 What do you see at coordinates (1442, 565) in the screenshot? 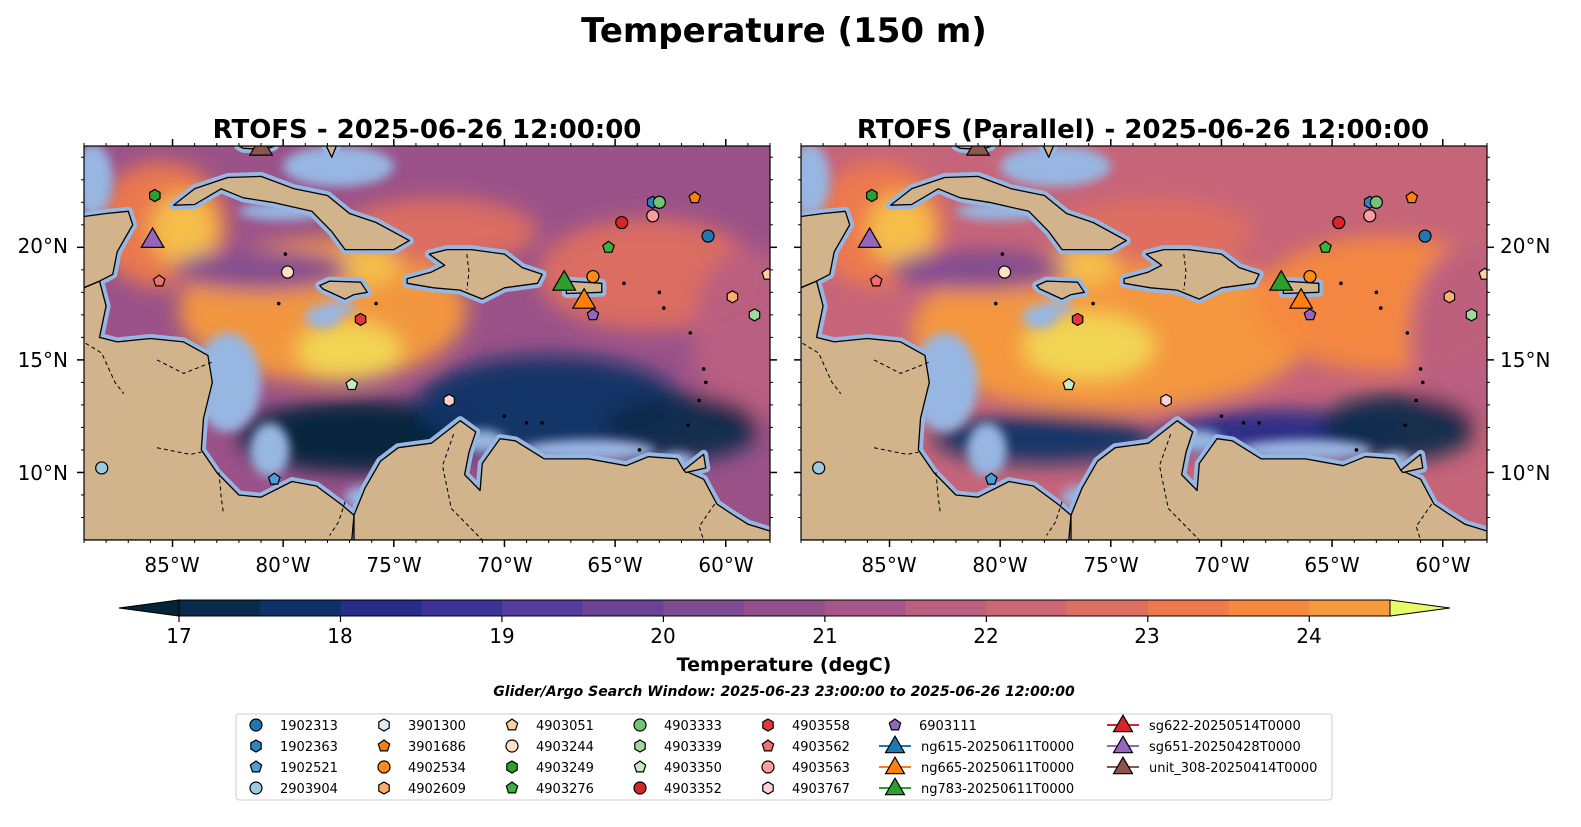
I see `x-tick-label: 60°W` at bounding box center [1442, 565].